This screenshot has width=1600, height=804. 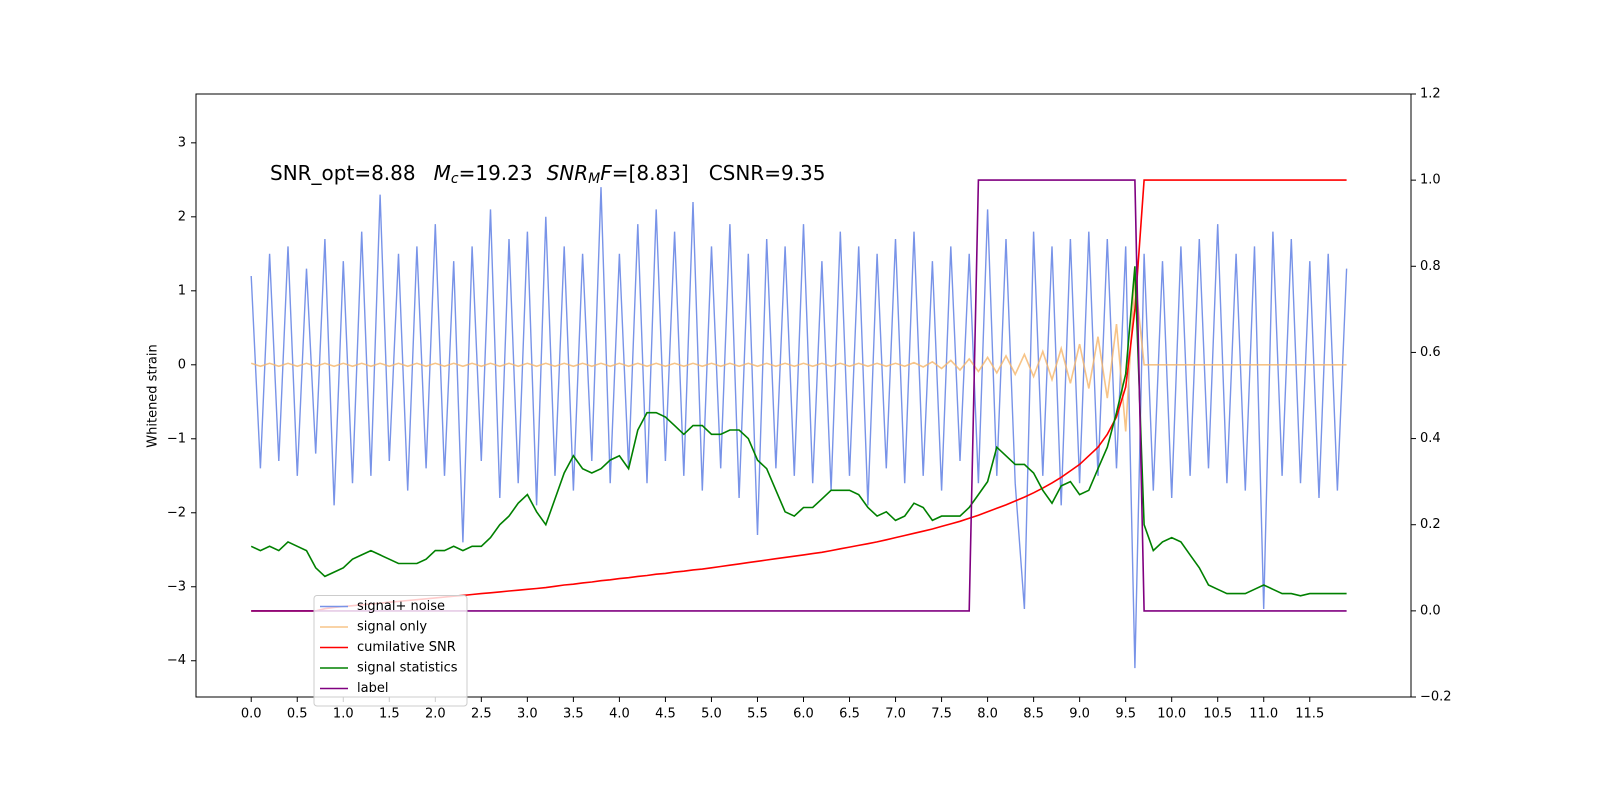 I want to click on x-tick-label: 6.0, so click(x=803, y=714).